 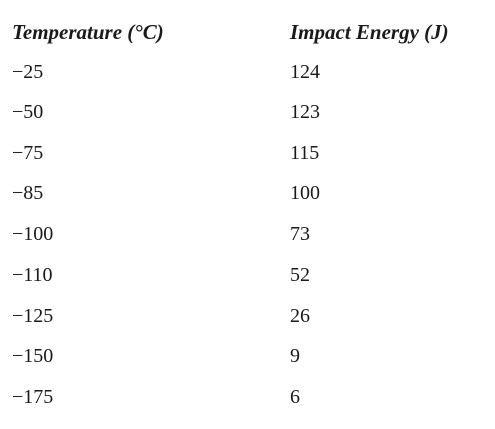 I want to click on cell-temperature: −150, so click(x=33, y=356).